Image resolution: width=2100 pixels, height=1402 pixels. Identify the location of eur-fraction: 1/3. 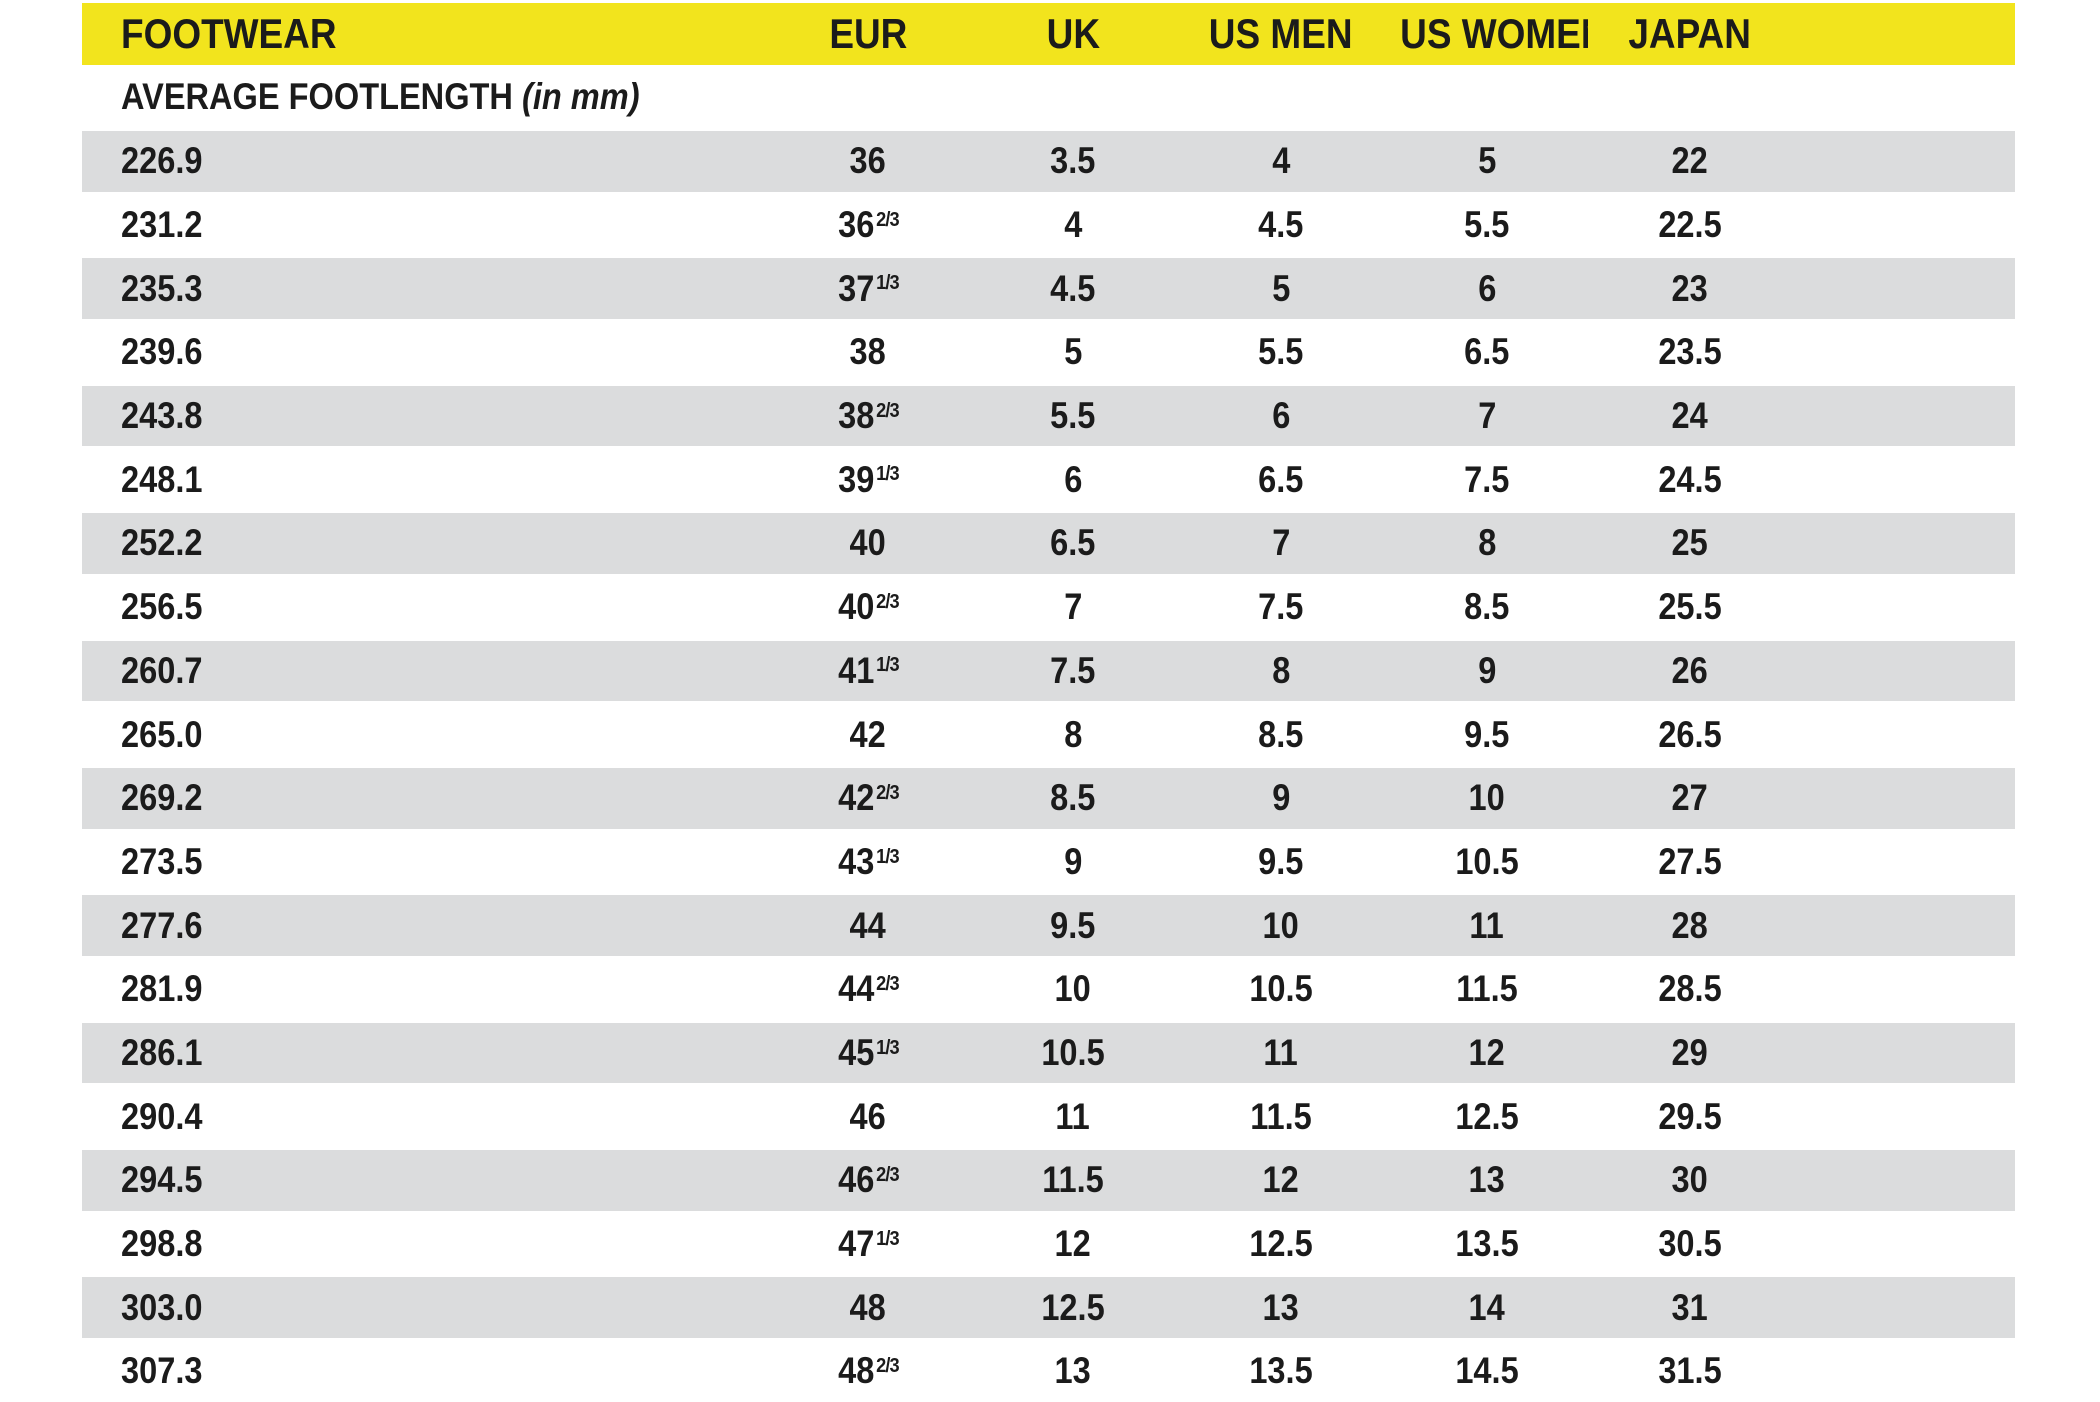
(887, 856).